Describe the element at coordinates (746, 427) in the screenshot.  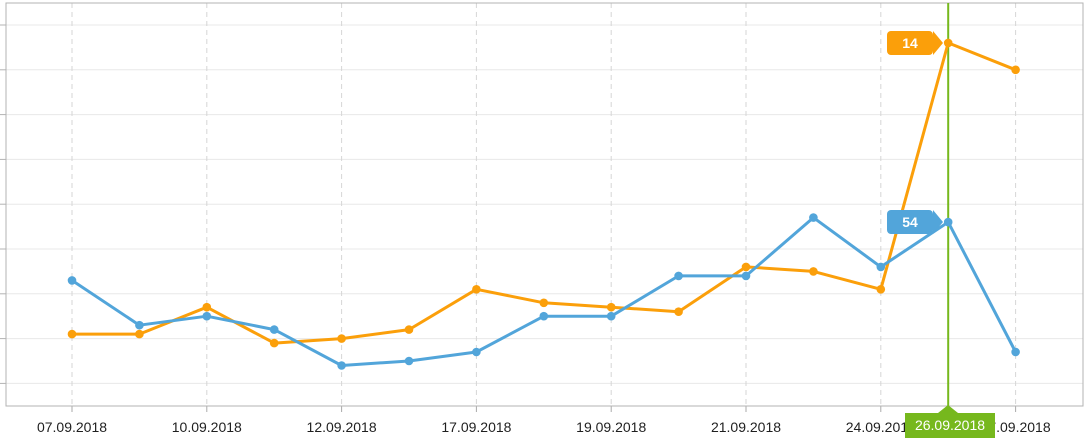
I see `x-tick-label: 21.09.2018` at that location.